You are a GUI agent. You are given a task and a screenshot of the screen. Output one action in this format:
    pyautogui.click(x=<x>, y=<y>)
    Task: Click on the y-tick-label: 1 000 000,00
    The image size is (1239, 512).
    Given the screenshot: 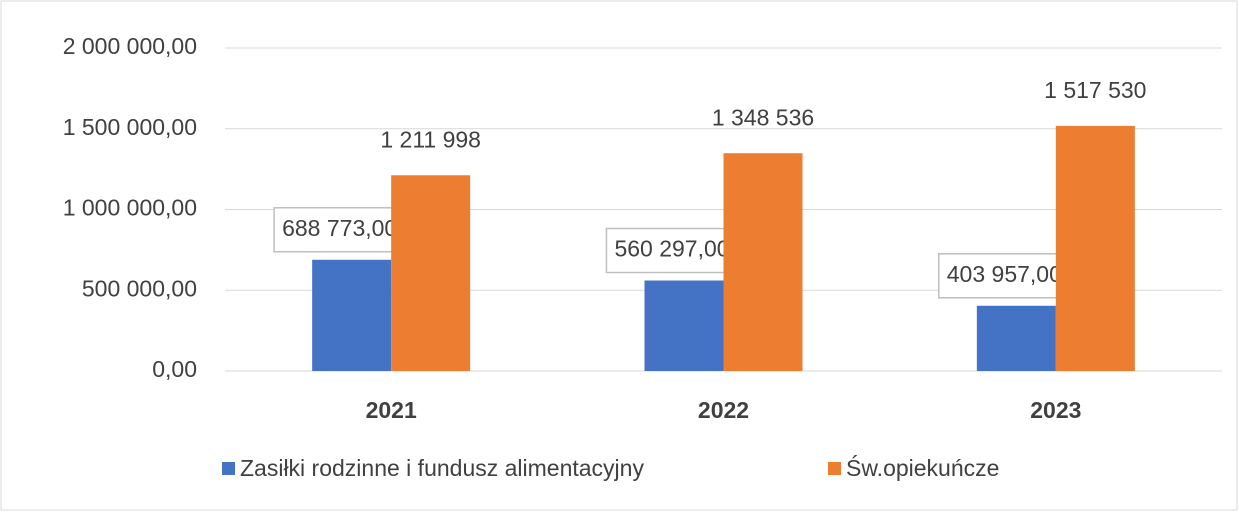 What is the action you would take?
    pyautogui.click(x=130, y=208)
    